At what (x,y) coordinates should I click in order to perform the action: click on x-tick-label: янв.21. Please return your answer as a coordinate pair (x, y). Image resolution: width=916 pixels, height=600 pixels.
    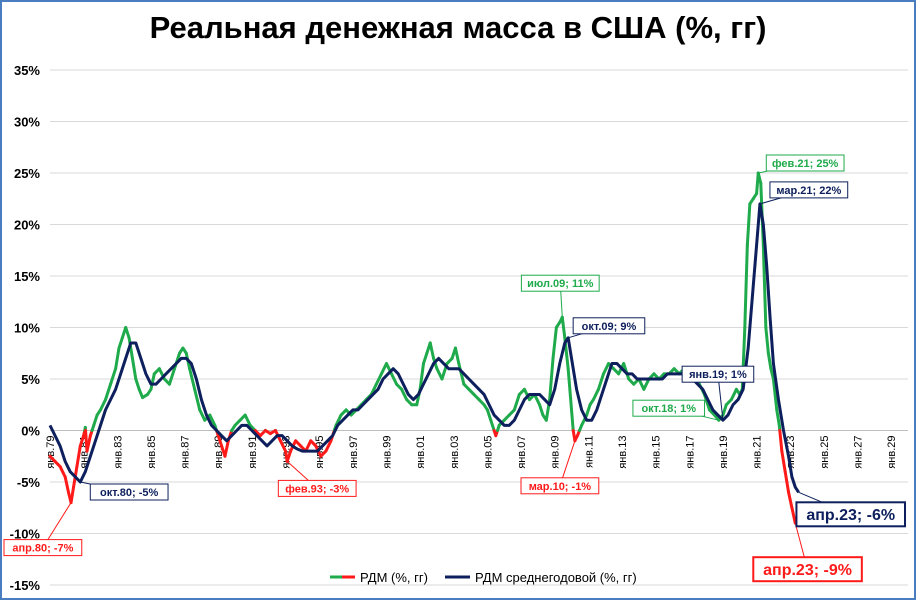
    Looking at the image, I should click on (758, 452).